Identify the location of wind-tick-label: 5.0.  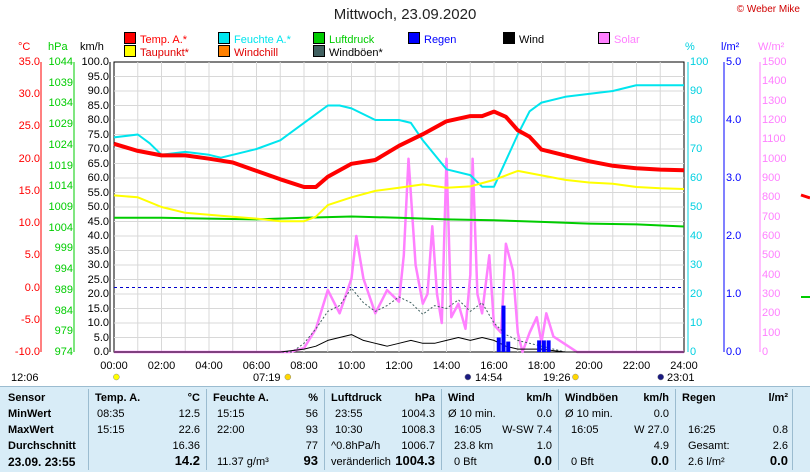
(101, 337).